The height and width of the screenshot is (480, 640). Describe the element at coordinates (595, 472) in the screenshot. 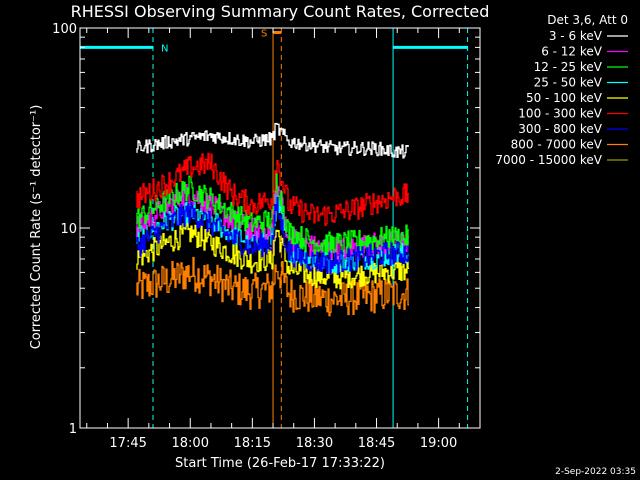

I see `footer-date: 2-Sep-2022 03:35` at that location.